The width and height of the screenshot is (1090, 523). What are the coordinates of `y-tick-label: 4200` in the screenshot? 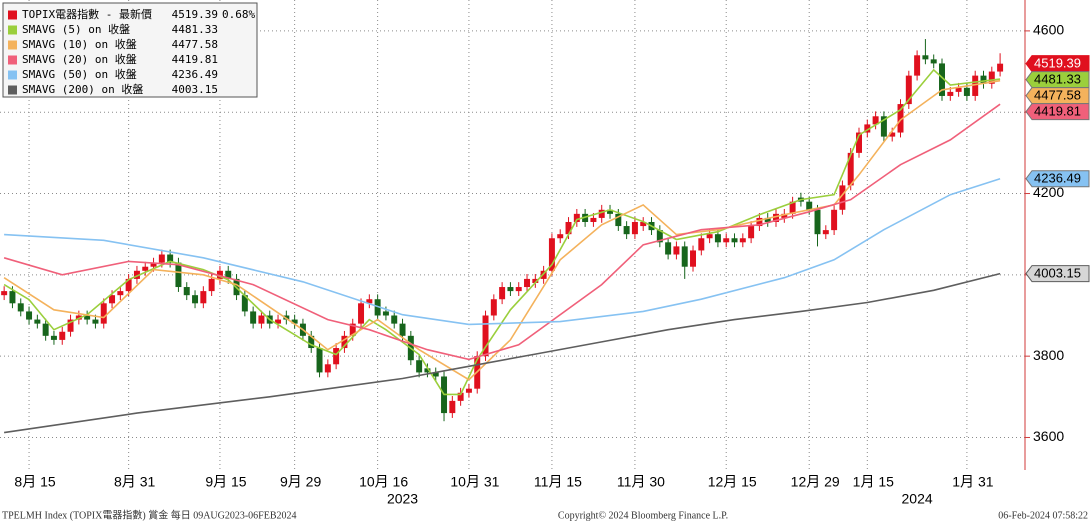 It's located at (1048, 192).